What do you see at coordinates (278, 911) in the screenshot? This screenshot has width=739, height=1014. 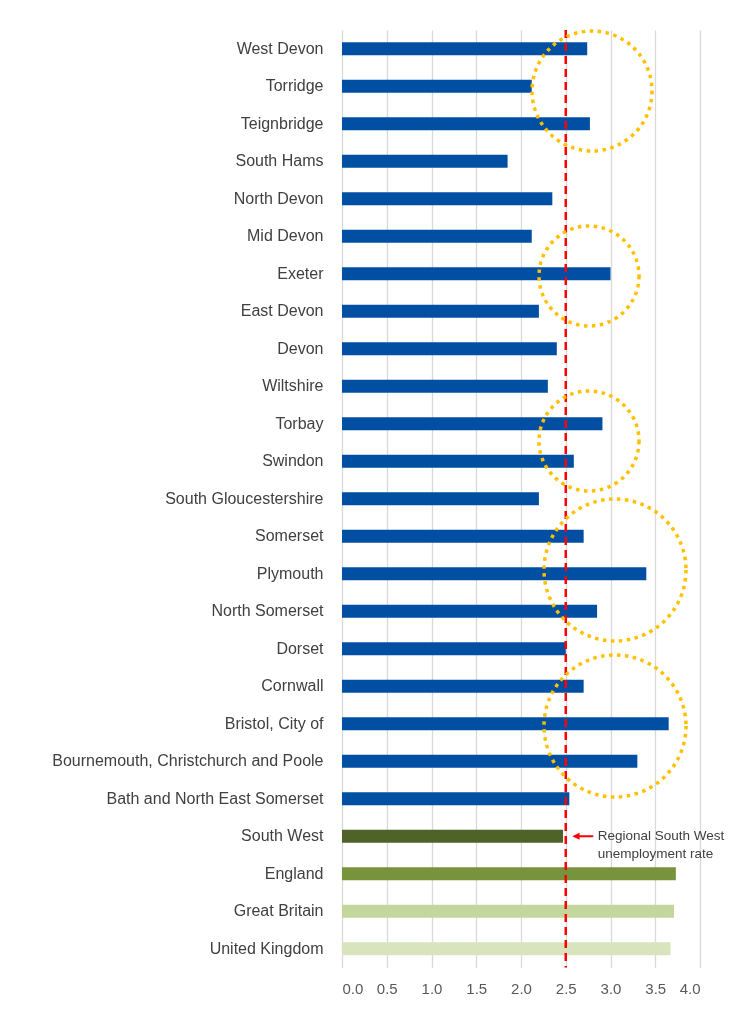 I see `y-tick-label: Great Britain` at bounding box center [278, 911].